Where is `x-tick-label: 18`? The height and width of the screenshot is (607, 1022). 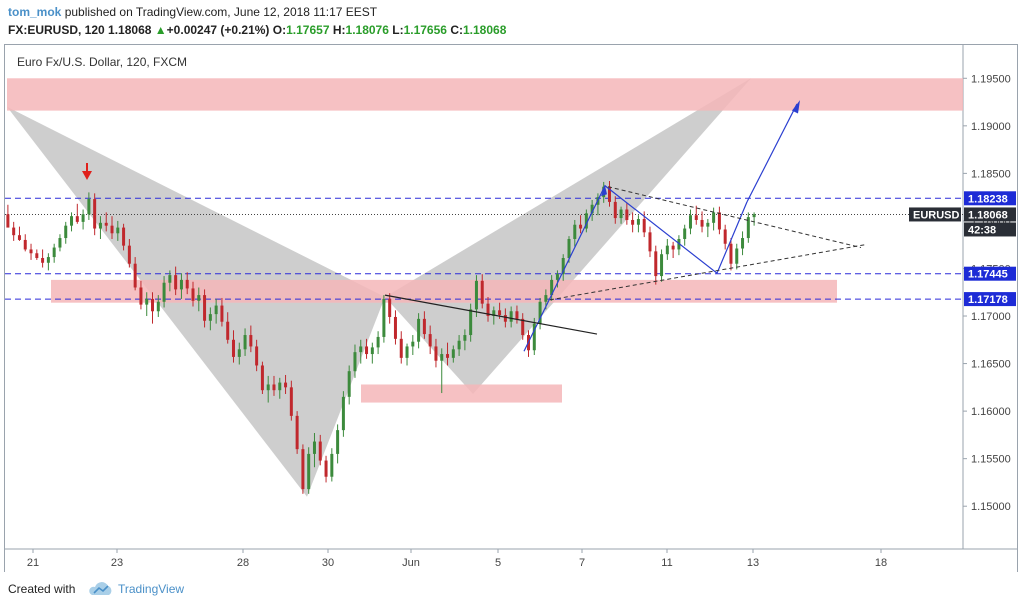
x-tick-label: 18 is located at coordinates (881, 563).